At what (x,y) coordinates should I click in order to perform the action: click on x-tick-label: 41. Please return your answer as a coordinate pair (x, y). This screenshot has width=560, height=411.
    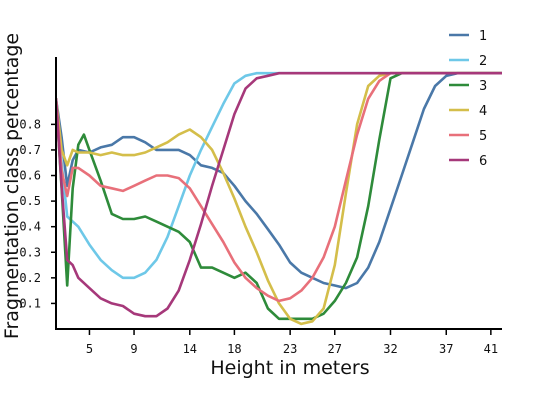
    Looking at the image, I should click on (491, 349).